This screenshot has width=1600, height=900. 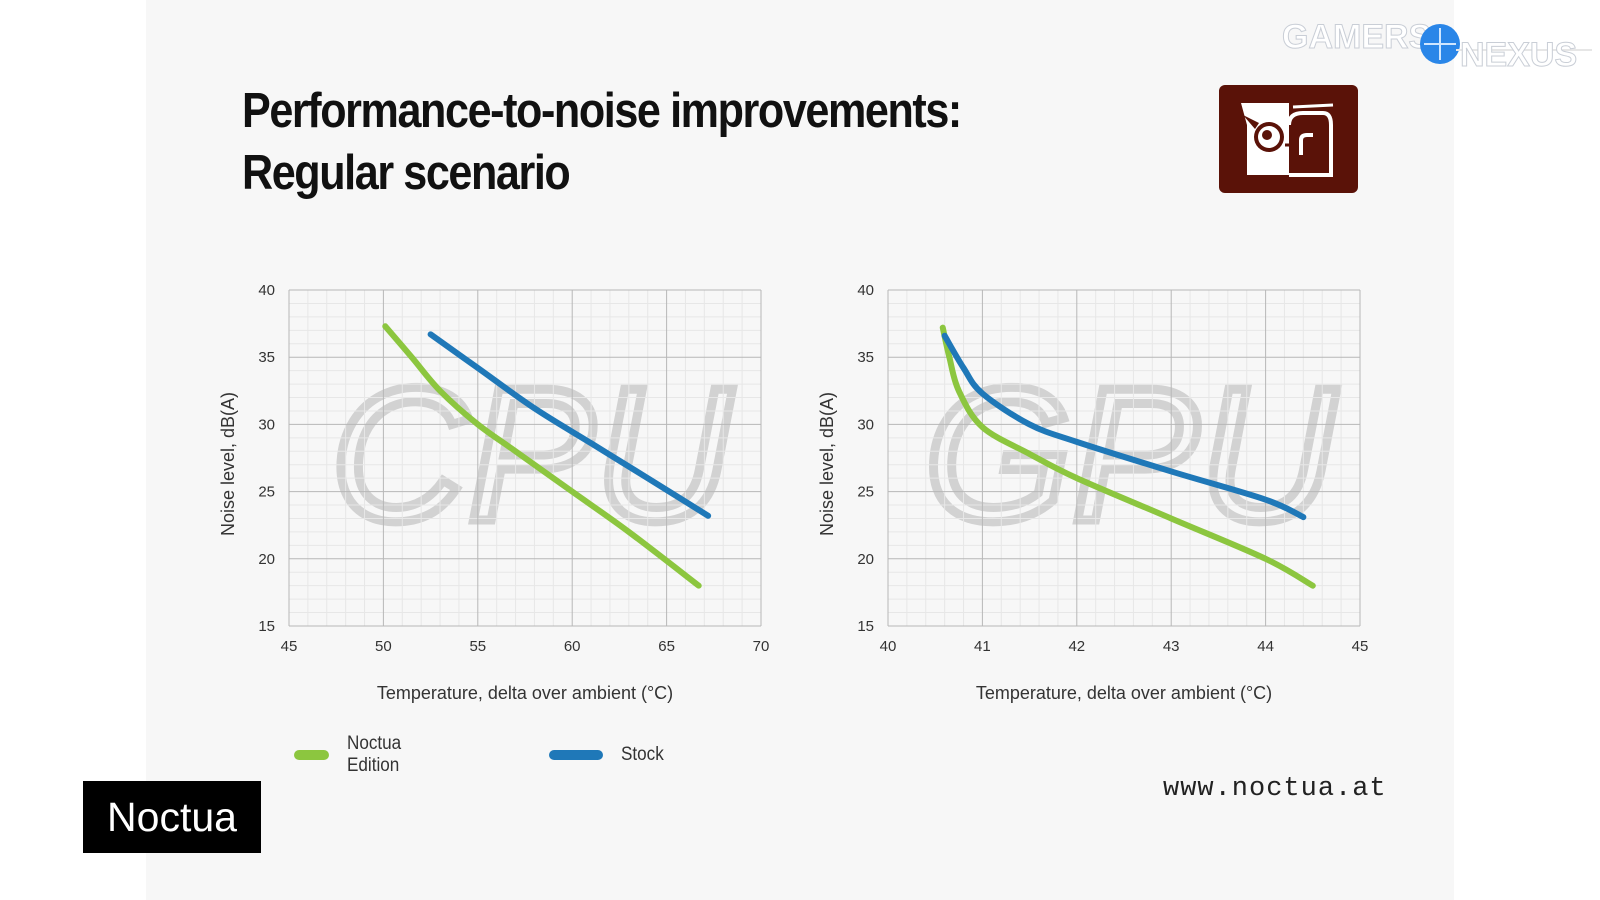 What do you see at coordinates (666, 646) in the screenshot?
I see `cpu-x-tick-label: 65` at bounding box center [666, 646].